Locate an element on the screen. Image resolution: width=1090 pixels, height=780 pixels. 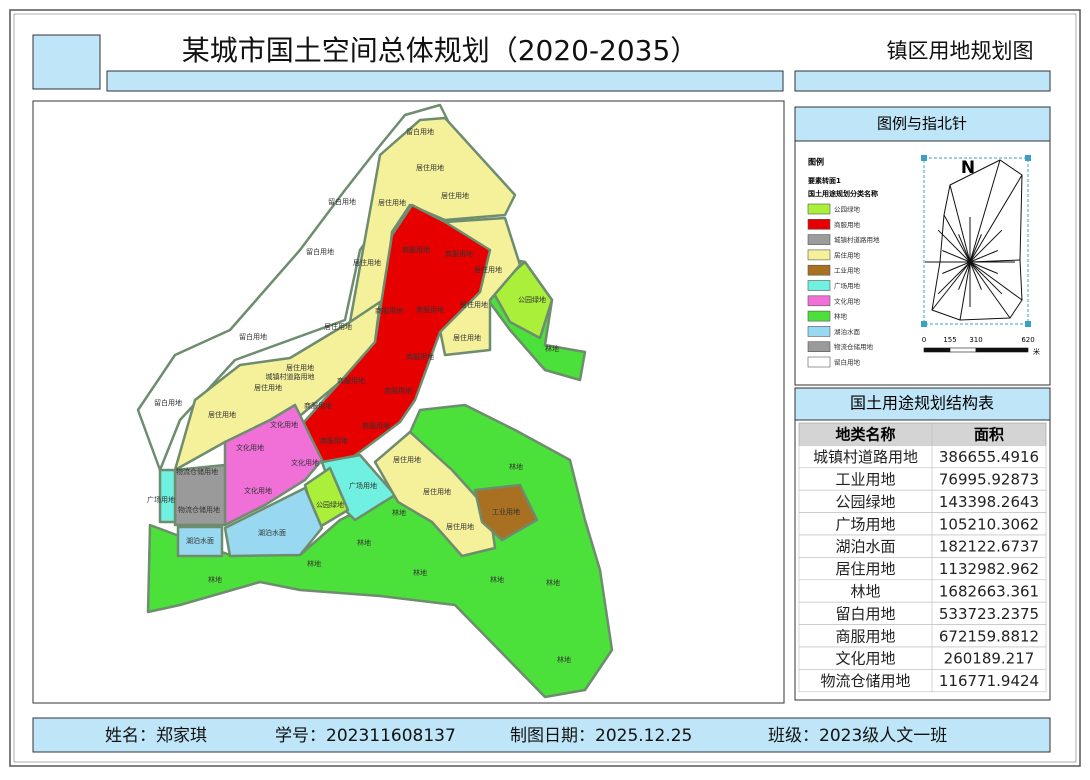
column-header: 地类名称 is located at coordinates (865, 435).